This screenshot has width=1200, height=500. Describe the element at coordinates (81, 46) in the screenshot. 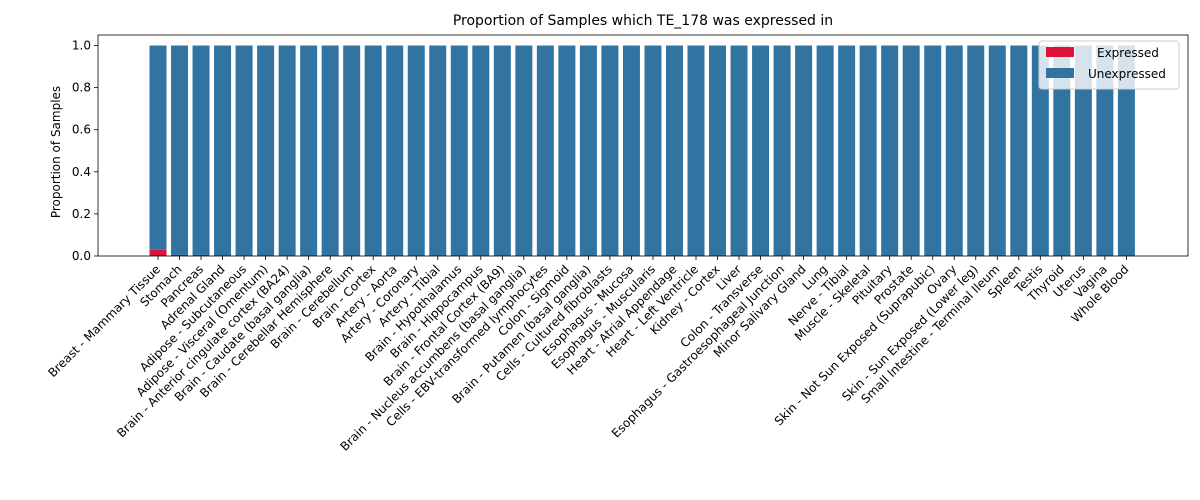

I see `y-tick-label: 1.0` at that location.